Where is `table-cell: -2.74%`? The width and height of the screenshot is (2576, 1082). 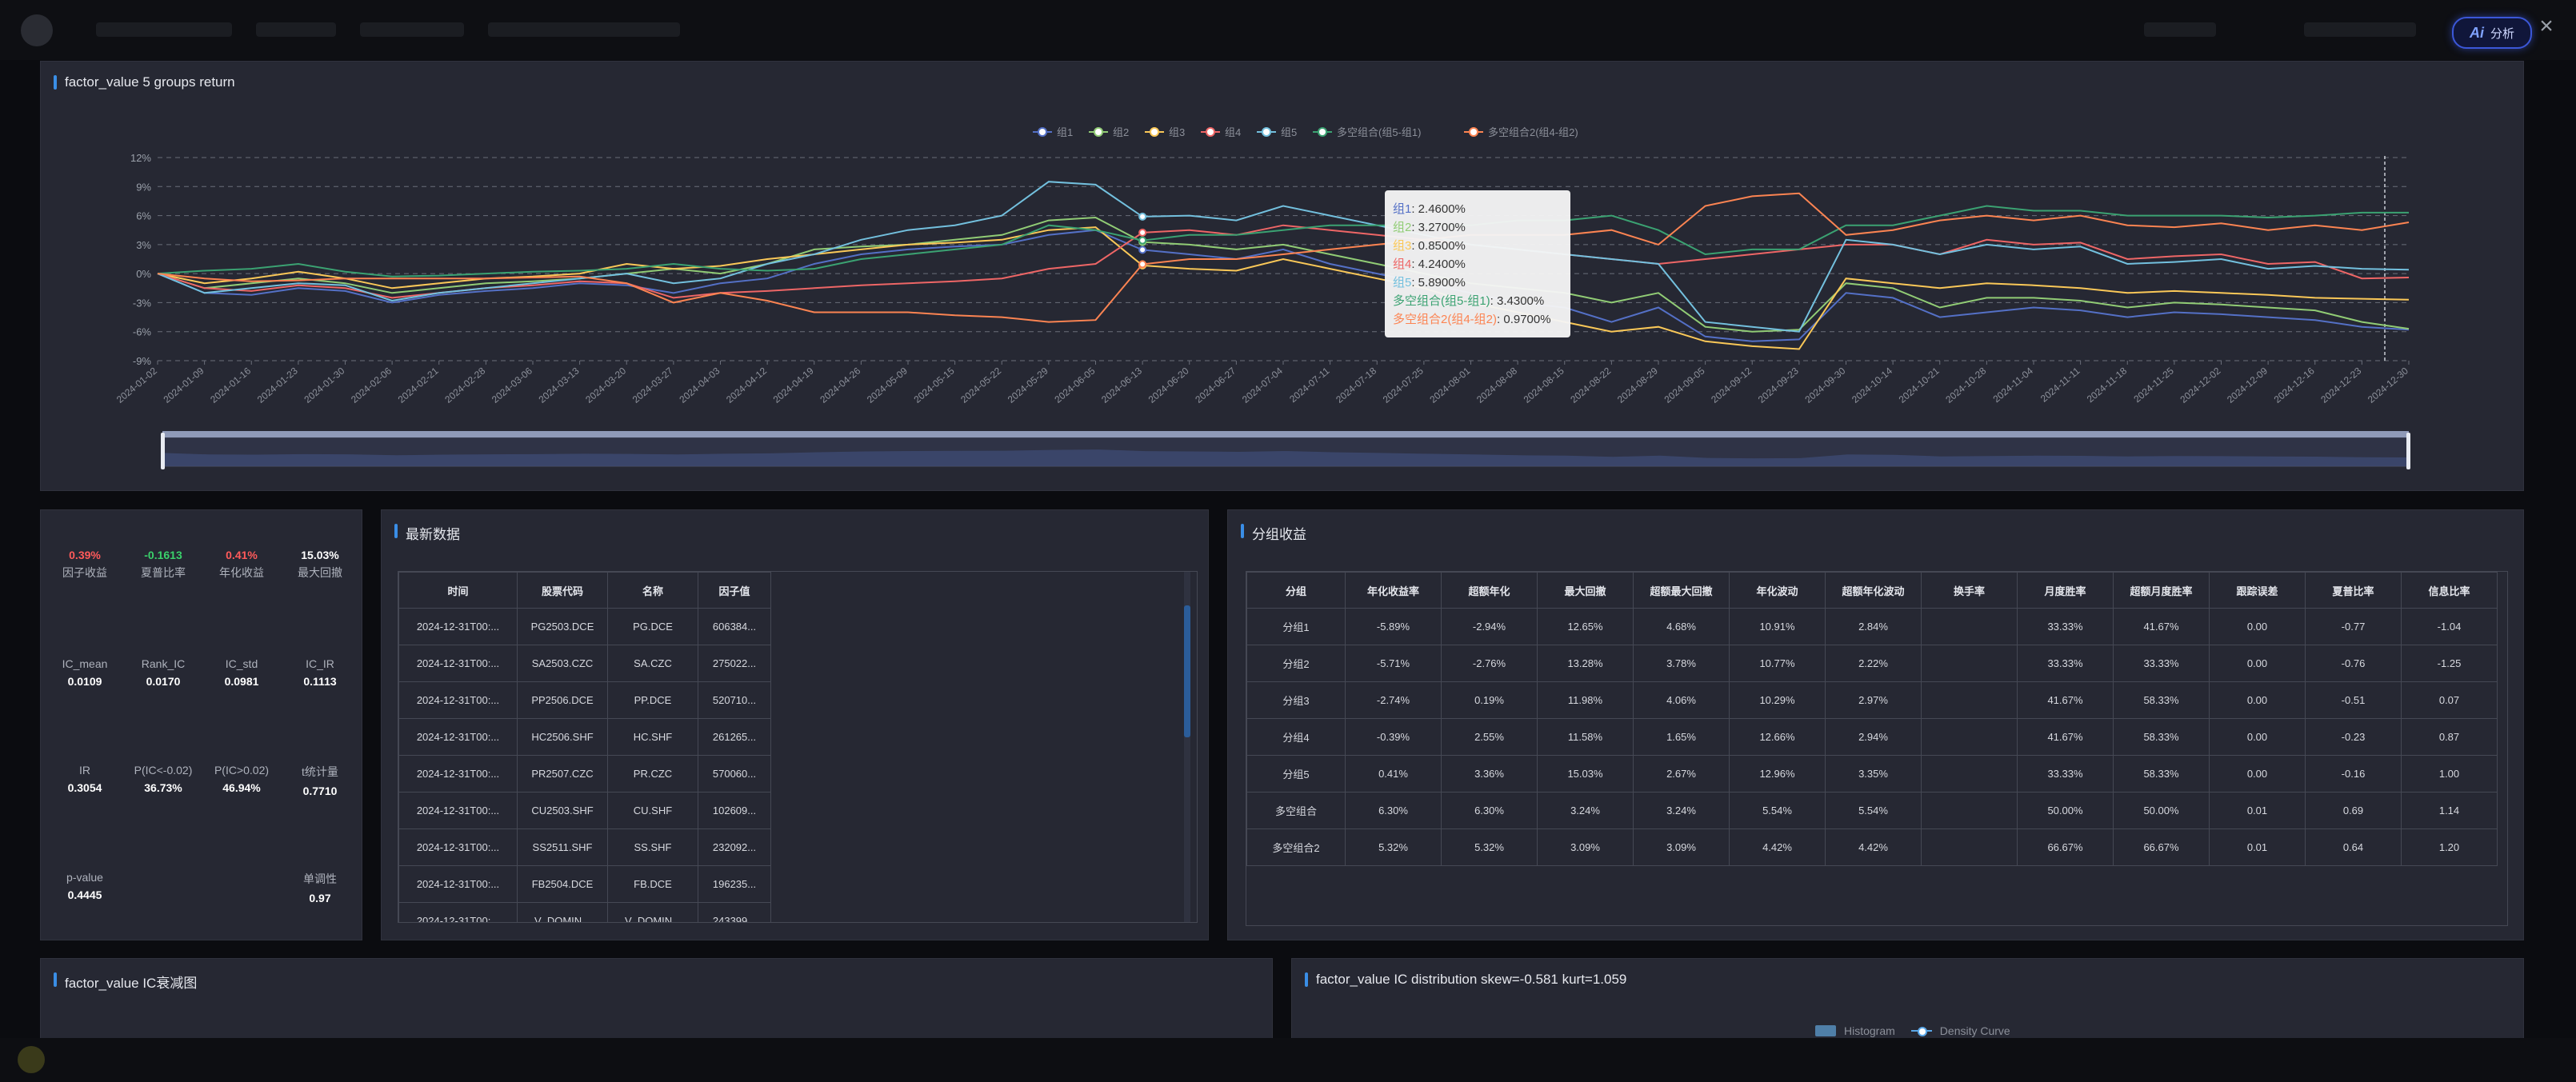 table-cell: -2.74% is located at coordinates (1393, 700).